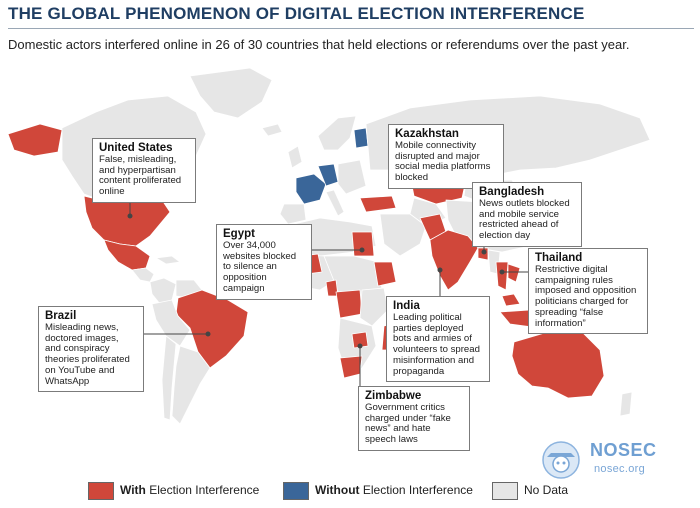  I want to click on region-central-america, so click(143, 275).